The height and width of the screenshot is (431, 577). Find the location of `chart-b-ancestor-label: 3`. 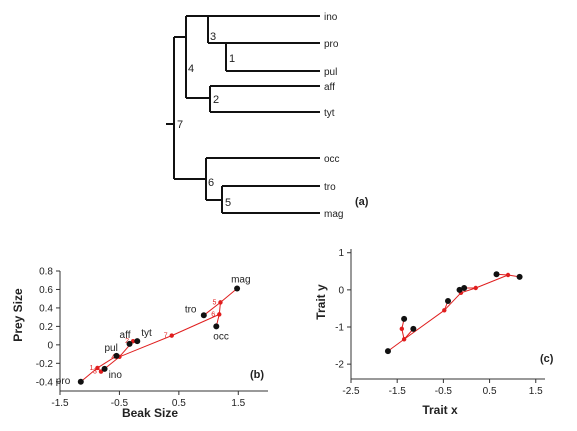

chart-b-ancestor-label: 3 is located at coordinates (95, 372).